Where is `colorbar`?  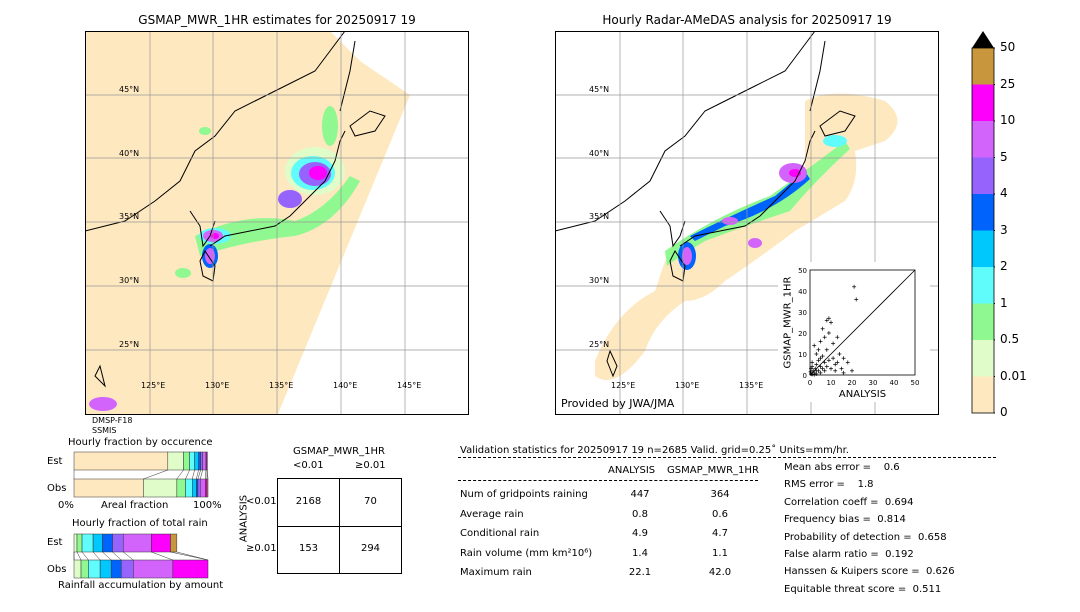 colorbar is located at coordinates (983, 222).